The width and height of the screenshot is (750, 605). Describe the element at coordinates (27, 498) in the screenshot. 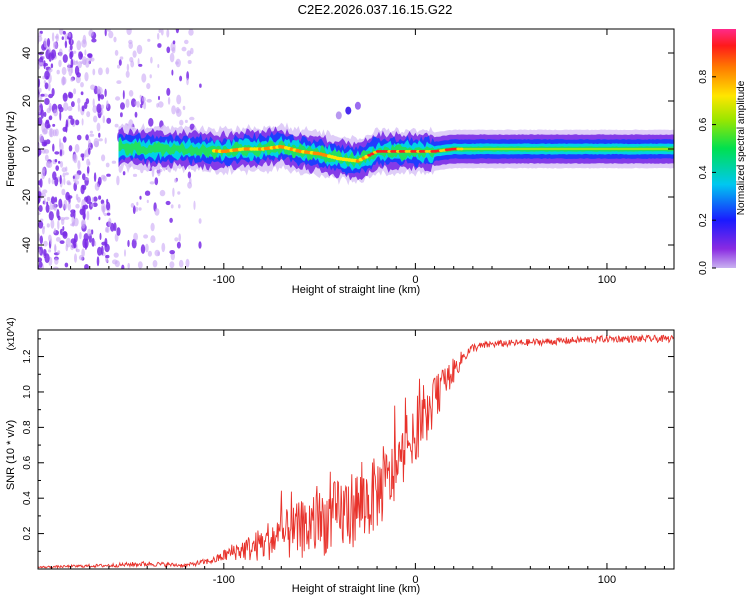

I see `snr-y-tick-label: 0.4` at that location.